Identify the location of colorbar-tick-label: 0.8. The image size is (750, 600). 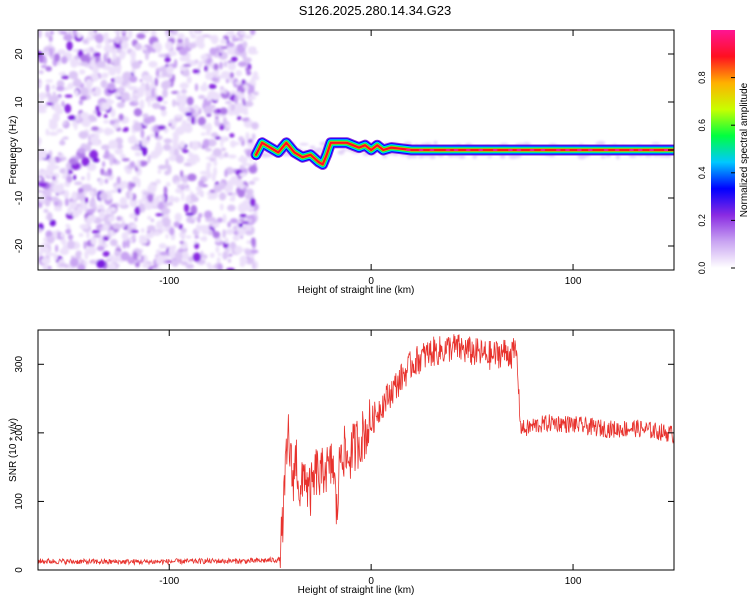
(702, 77).